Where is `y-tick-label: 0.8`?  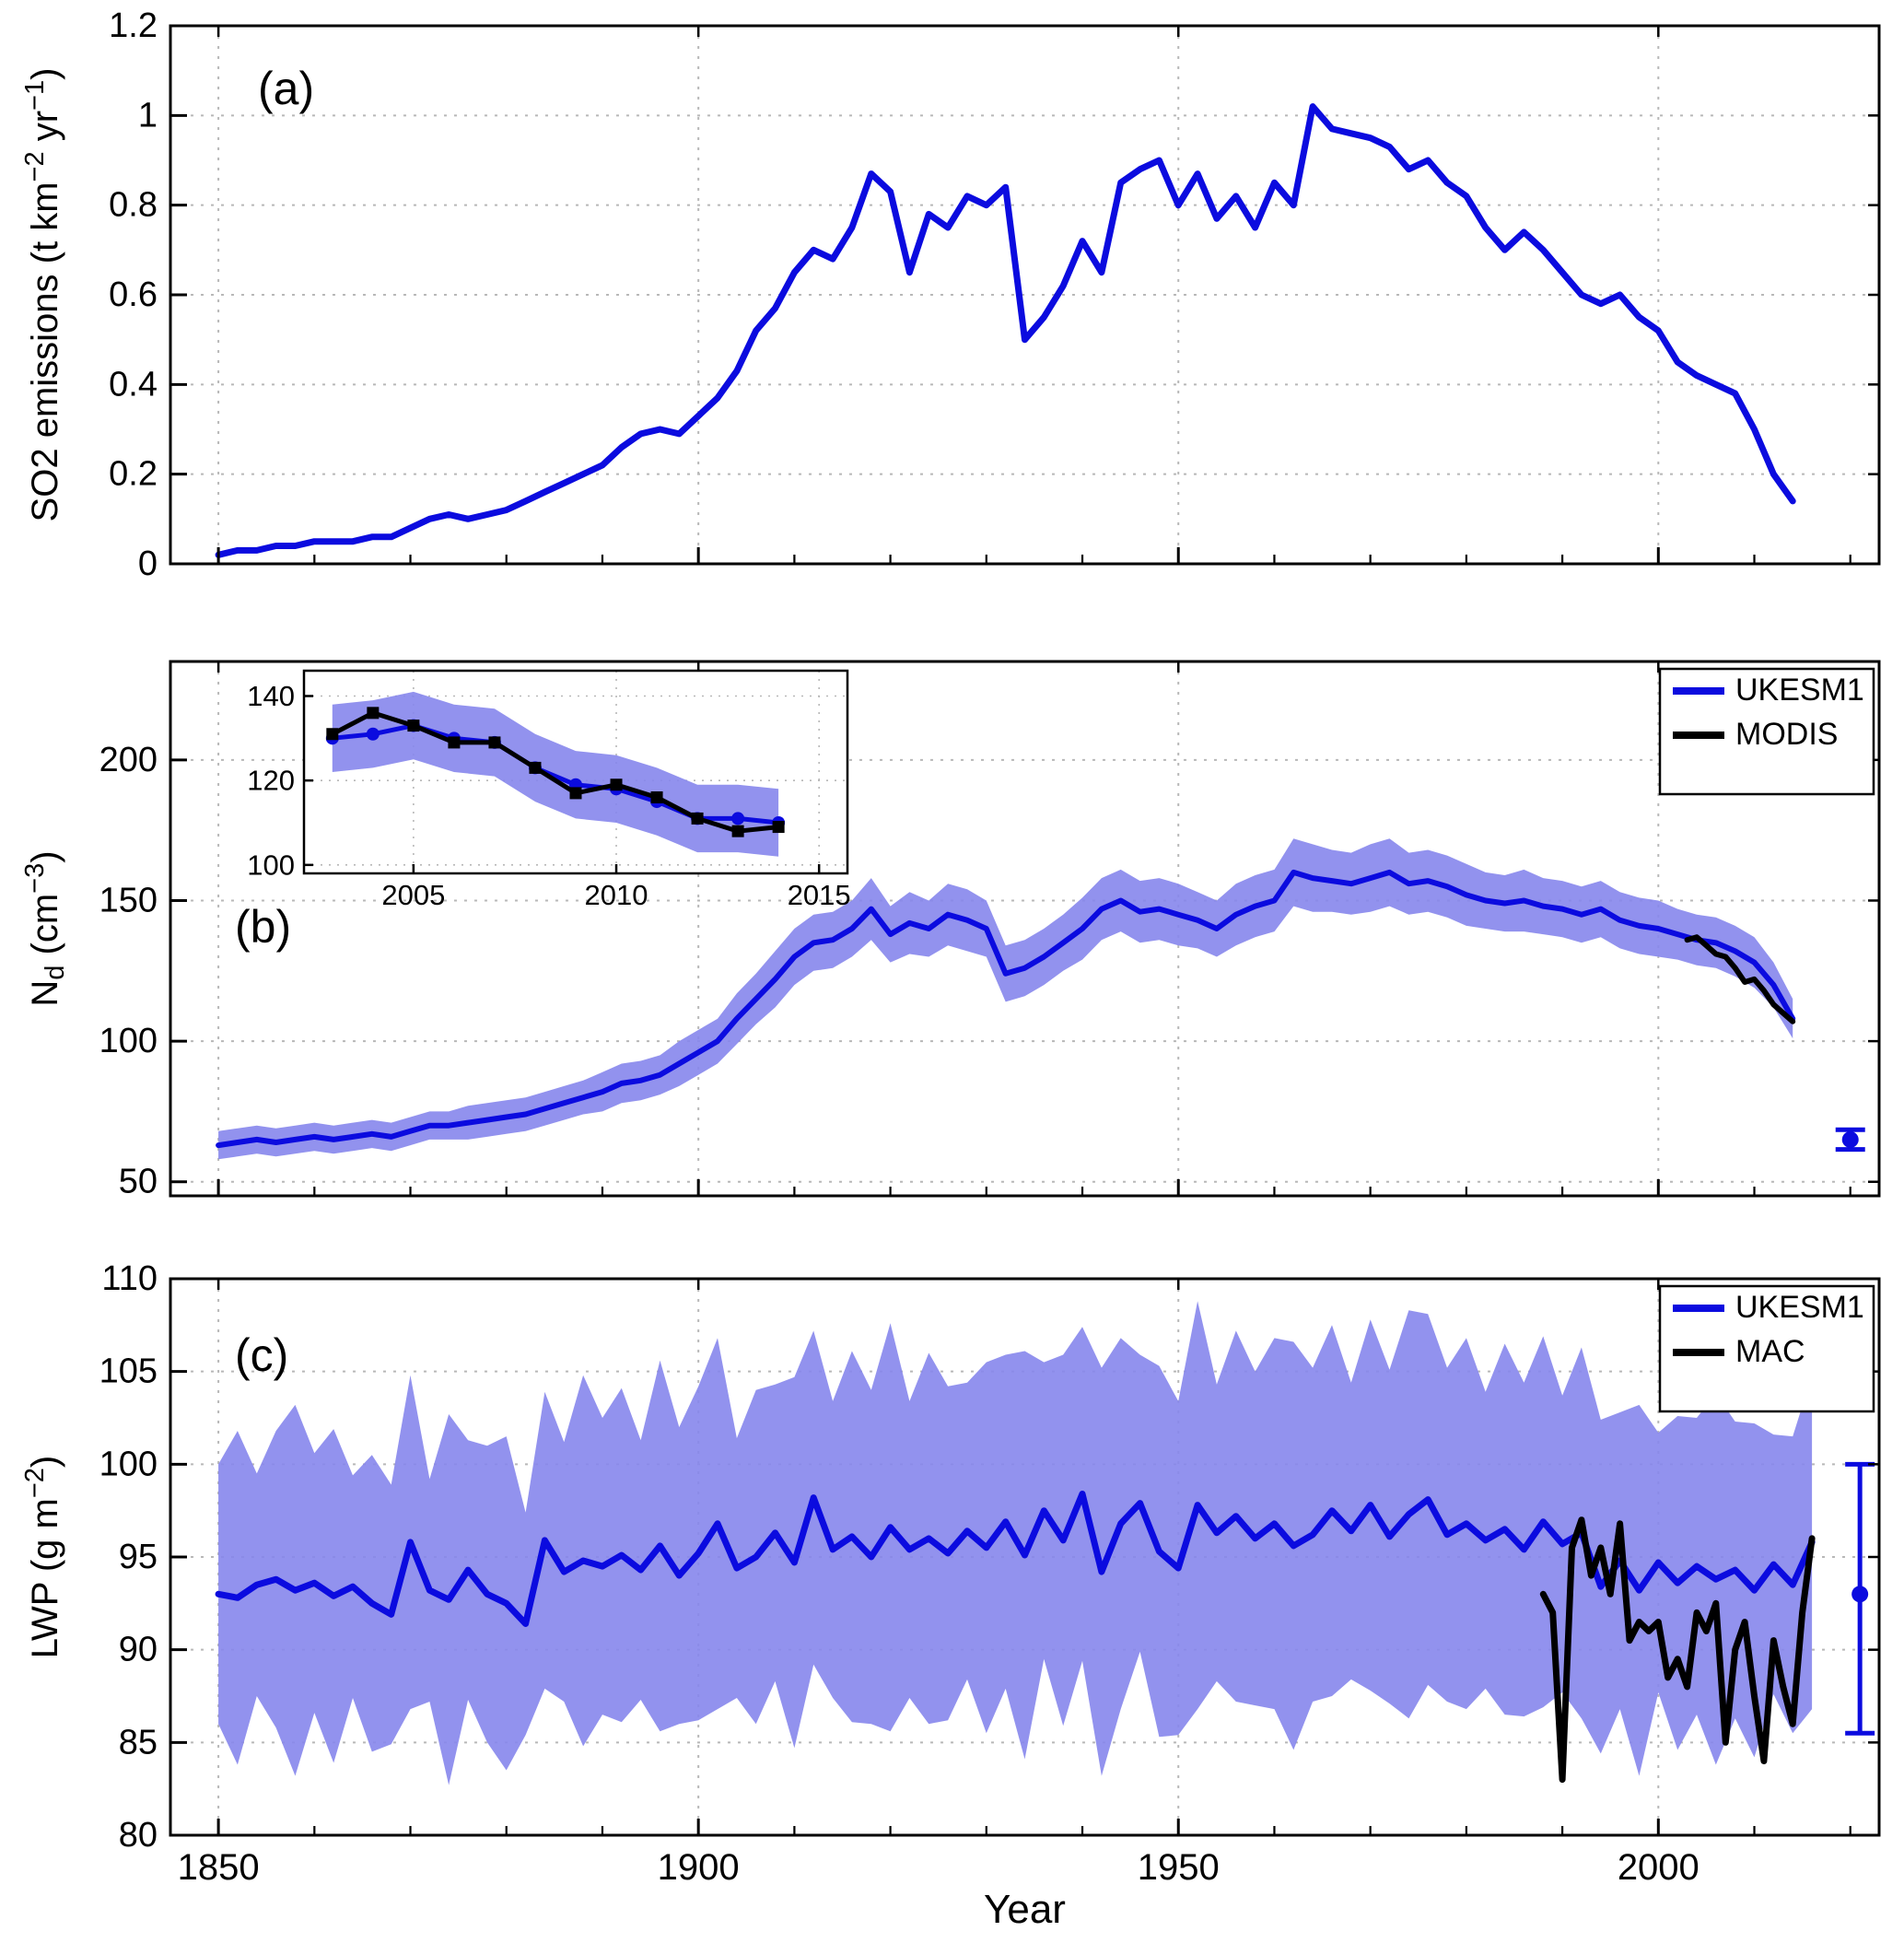
y-tick-label: 0.8 is located at coordinates (133, 206).